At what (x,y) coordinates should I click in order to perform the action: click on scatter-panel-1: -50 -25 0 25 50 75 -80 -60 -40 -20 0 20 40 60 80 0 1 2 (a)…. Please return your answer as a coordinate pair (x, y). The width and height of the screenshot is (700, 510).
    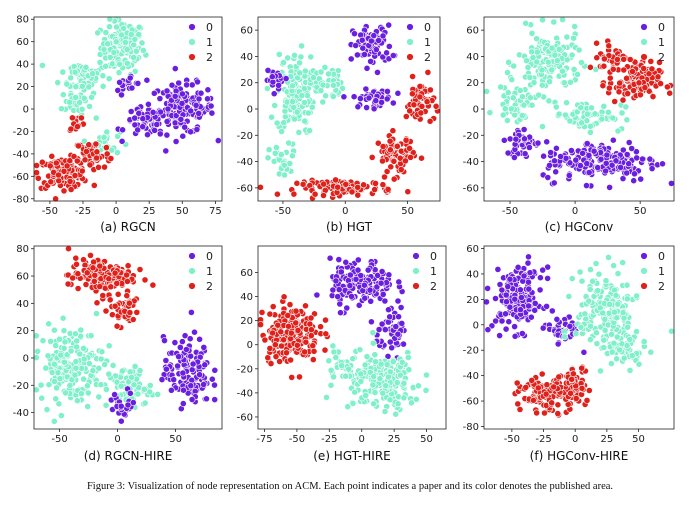
    Looking at the image, I should click on (118, 124).